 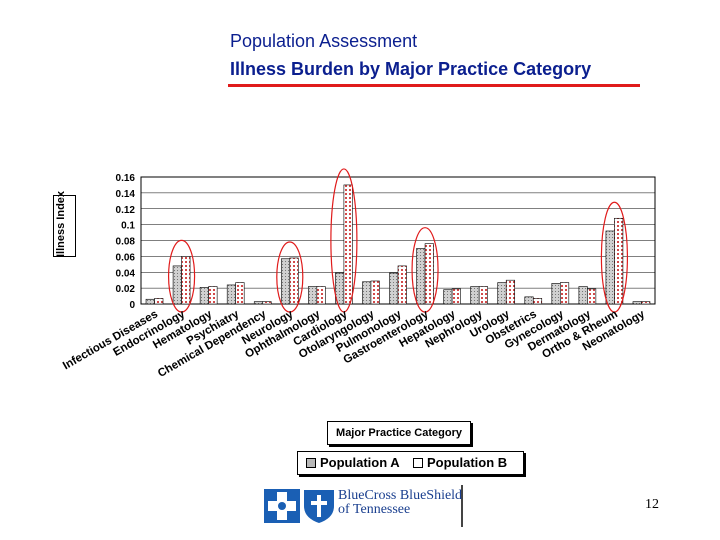 What do you see at coordinates (126, 242) in the screenshot?
I see `y-tick-label: 0.08` at bounding box center [126, 242].